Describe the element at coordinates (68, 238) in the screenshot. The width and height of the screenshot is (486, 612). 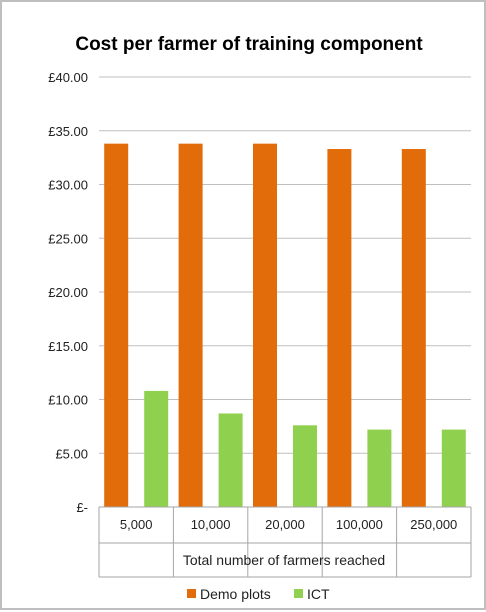
I see `y-tick-label: £25.00` at that location.